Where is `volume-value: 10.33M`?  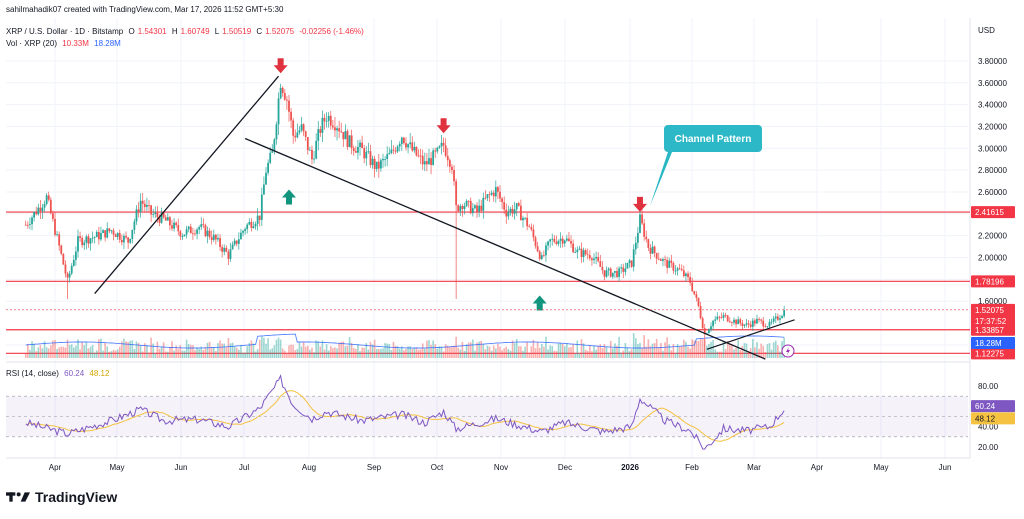 volume-value: 10.33M is located at coordinates (75, 43).